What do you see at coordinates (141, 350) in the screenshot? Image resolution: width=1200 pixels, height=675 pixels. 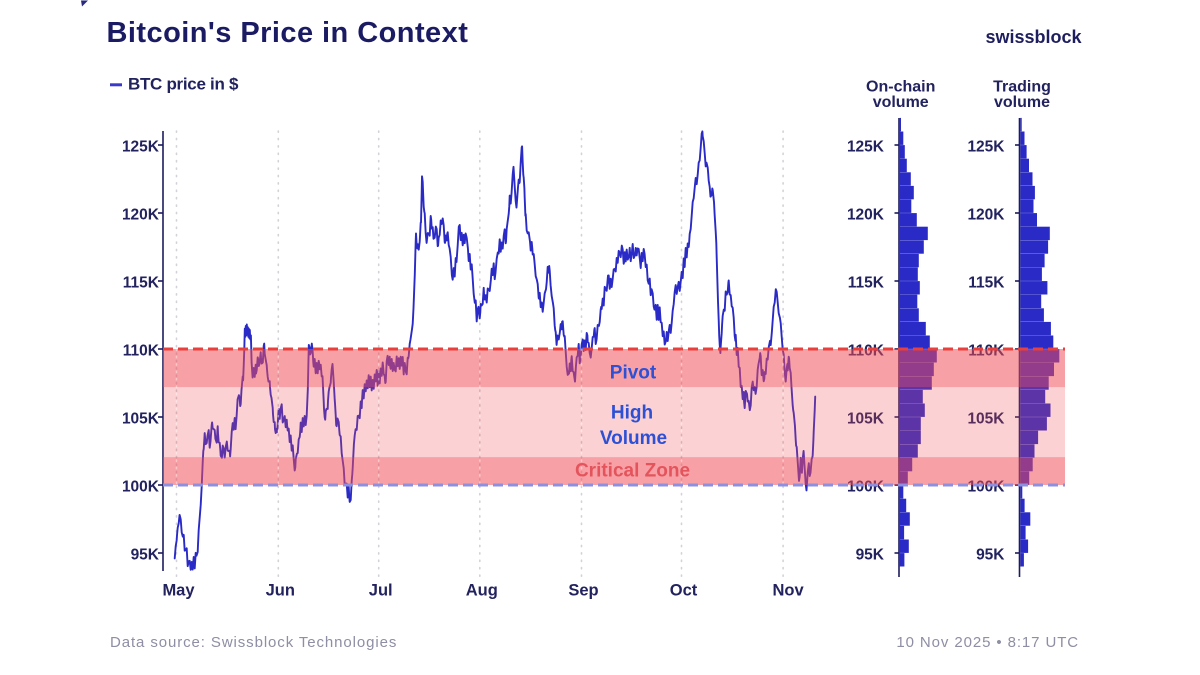 I see `svg-text: 110K` at bounding box center [141, 350].